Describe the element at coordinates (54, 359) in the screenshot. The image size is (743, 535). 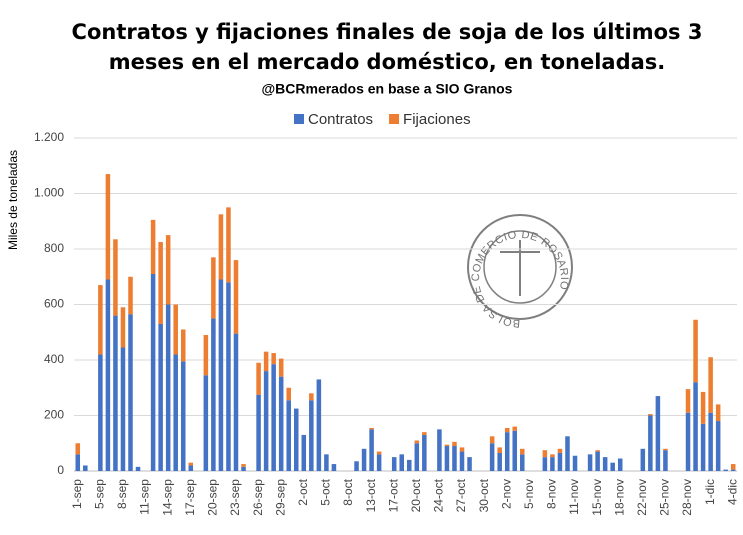
I see `y-tick-label: 400` at that location.